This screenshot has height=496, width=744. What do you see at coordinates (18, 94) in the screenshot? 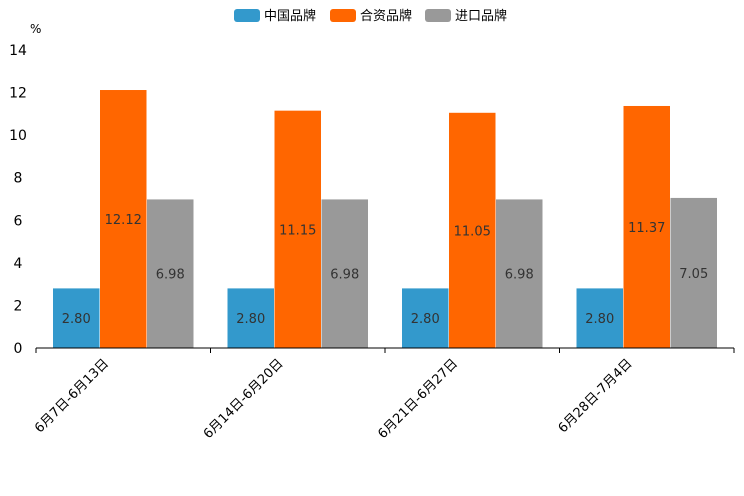
I see `y-tick-label: 12` at bounding box center [18, 94].